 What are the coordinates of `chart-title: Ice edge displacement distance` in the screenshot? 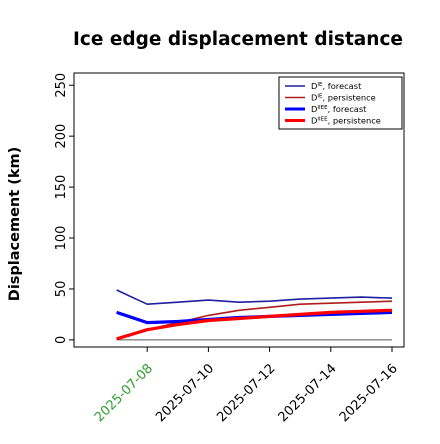 It's located at (238, 39).